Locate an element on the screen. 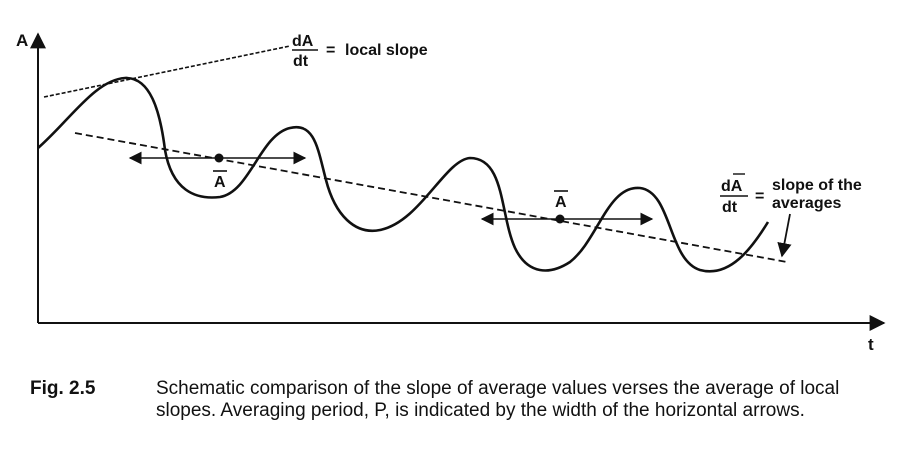 This screenshot has width=903, height=458. averages-slope-label: dA dt = slope of the averages is located at coordinates (791, 194).